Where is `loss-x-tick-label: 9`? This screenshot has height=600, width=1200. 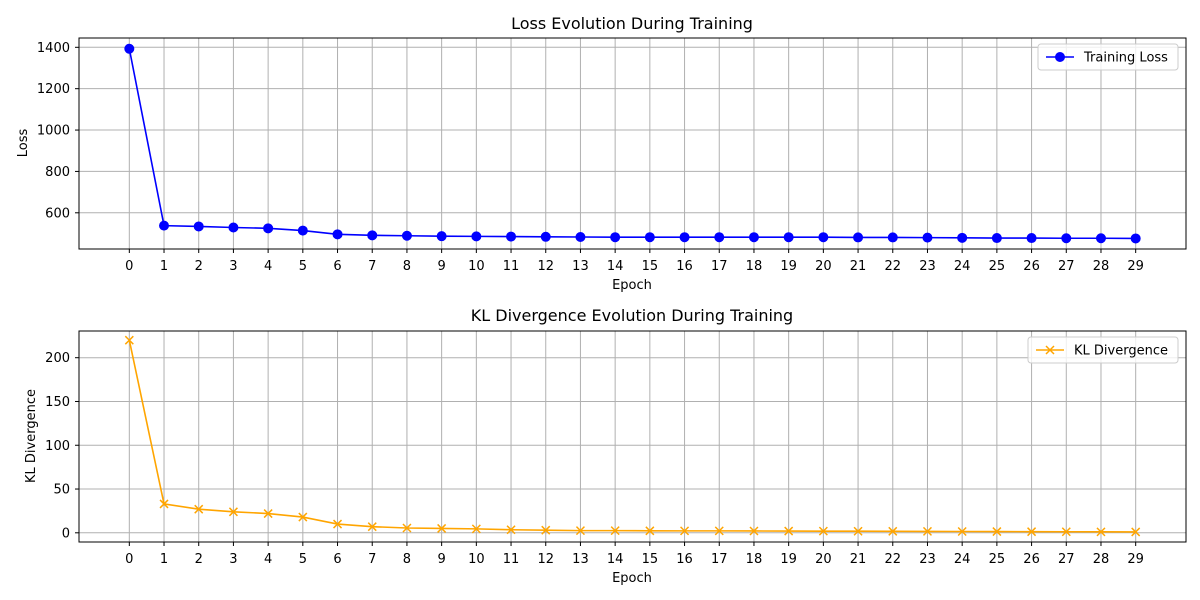 loss-x-tick-label: 9 is located at coordinates (441, 266).